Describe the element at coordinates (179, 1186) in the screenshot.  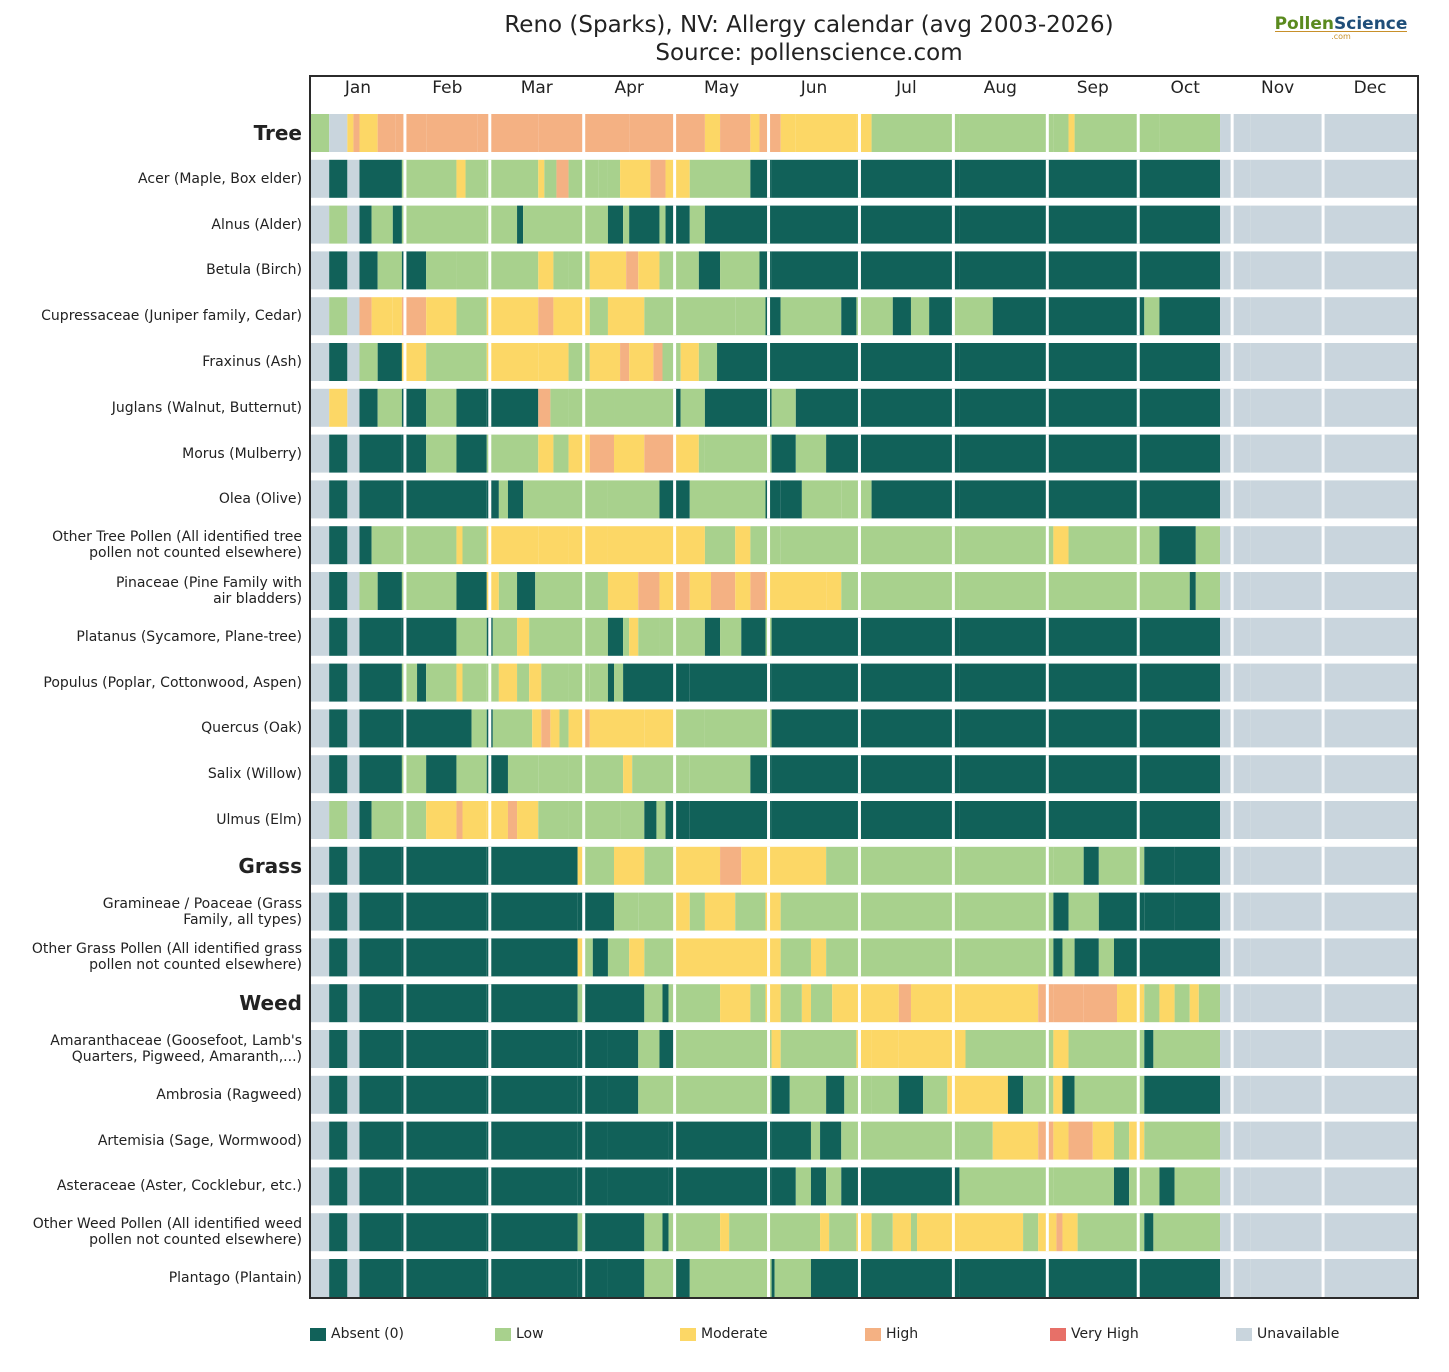
I see `row-label: Asteraceae (Aster, Cocklebur, etc.)` at that location.